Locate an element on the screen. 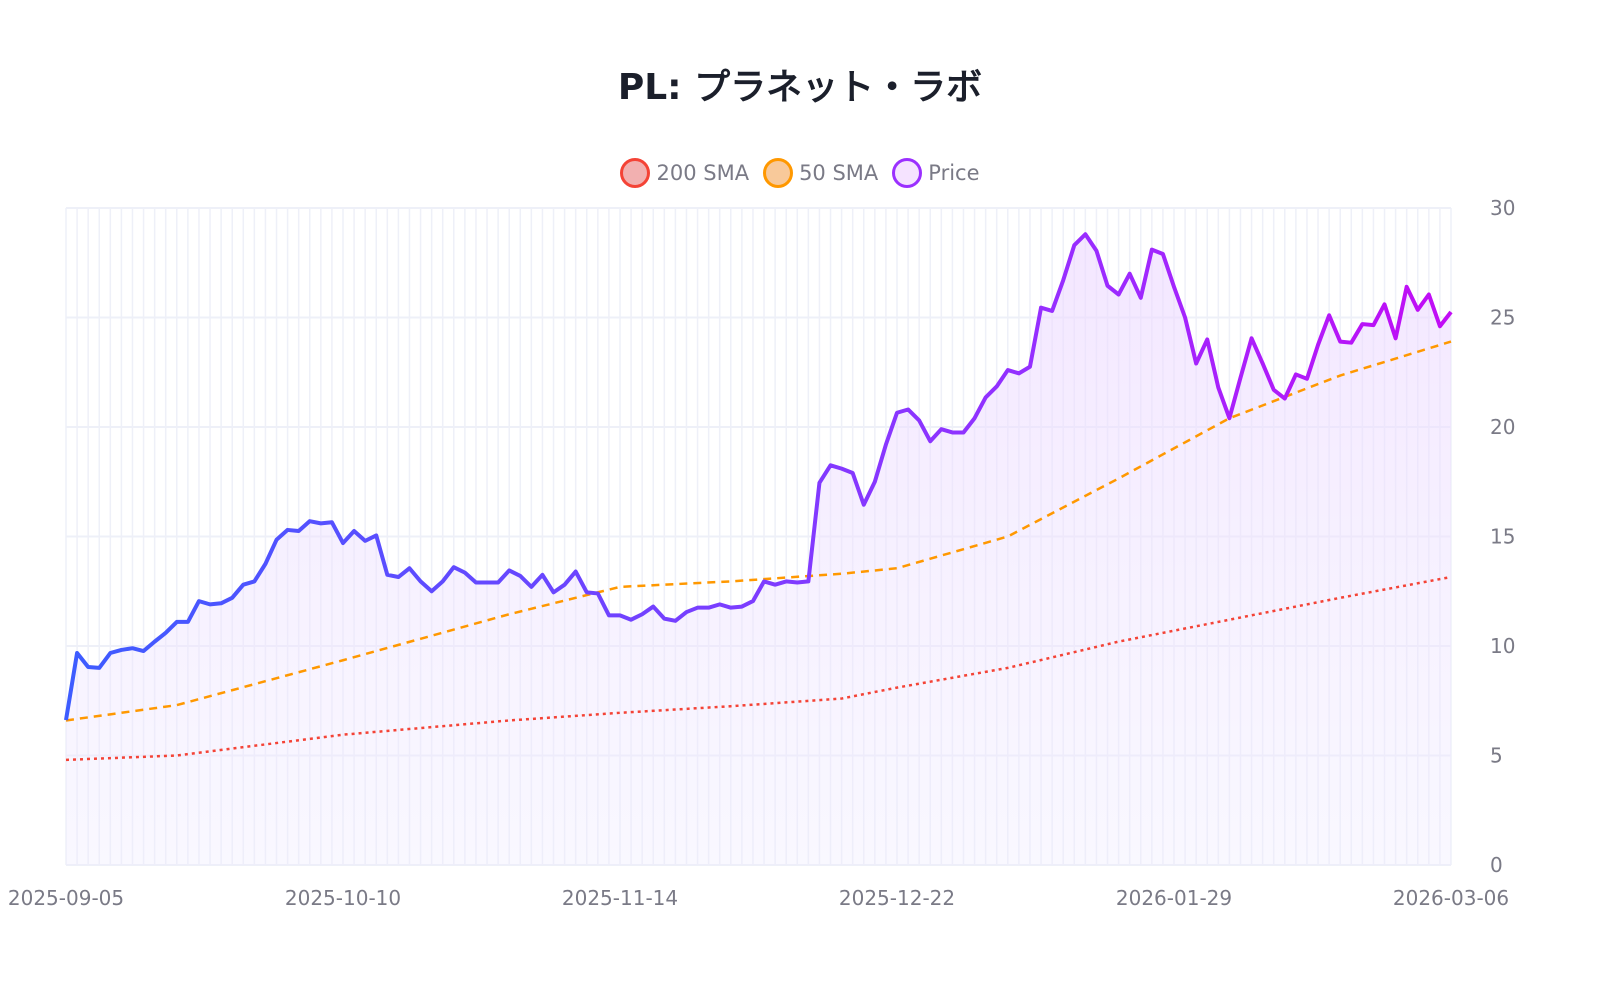  y-tick-label: 25 is located at coordinates (1502, 318).